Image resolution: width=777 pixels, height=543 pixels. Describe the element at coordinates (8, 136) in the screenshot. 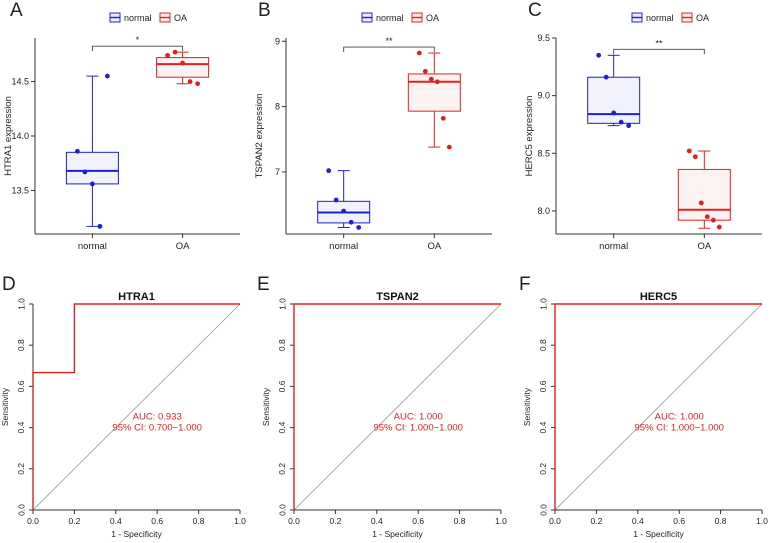

I see `y-axis-label: HTRA1 expression` at that location.